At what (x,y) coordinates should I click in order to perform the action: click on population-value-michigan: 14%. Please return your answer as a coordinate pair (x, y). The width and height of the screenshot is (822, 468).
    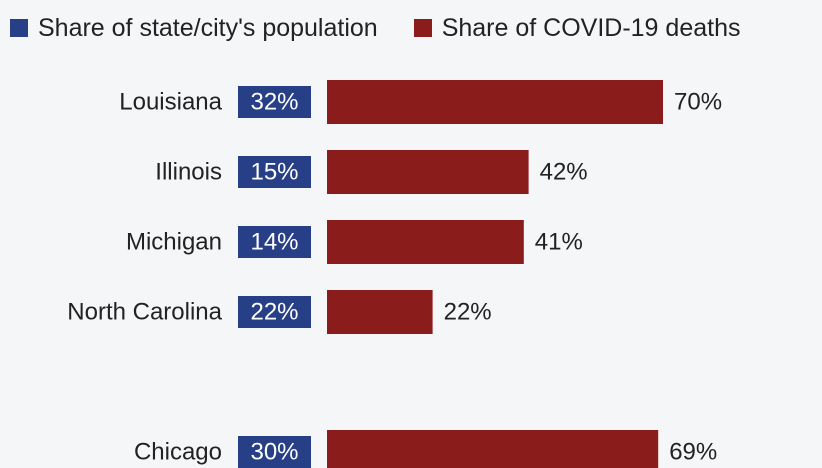
    Looking at the image, I should click on (274, 242).